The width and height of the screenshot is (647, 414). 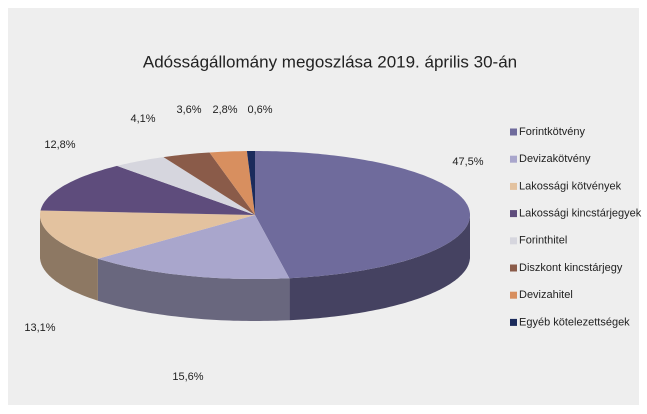 What do you see at coordinates (187, 377) in the screenshot?
I see `data-label: 15,6%` at bounding box center [187, 377].